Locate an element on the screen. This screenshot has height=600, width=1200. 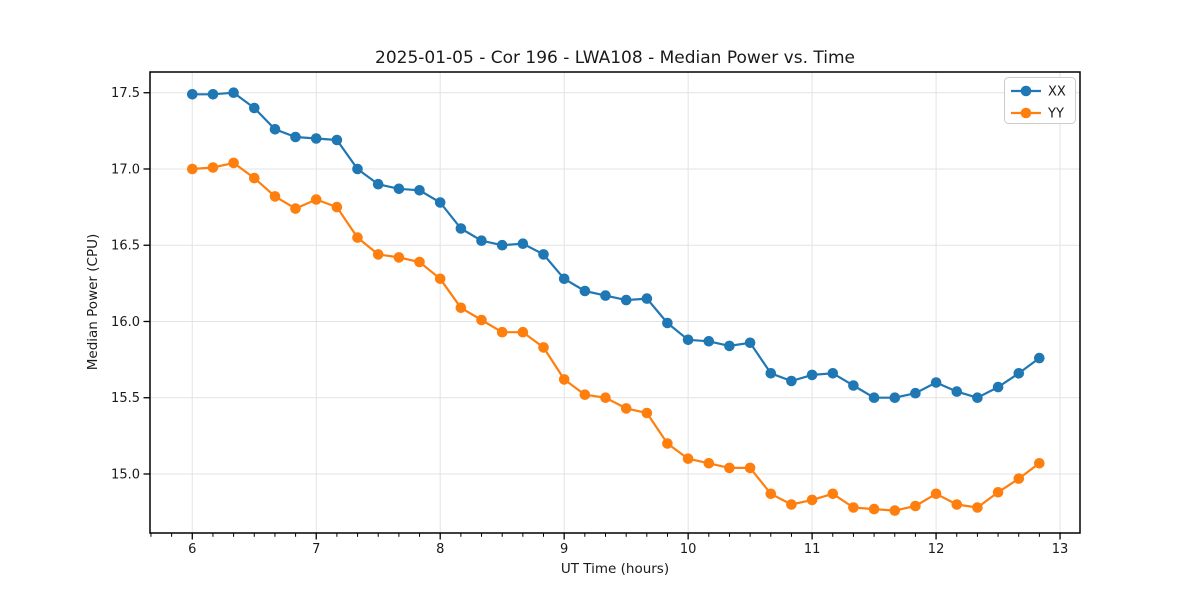
legend-label-yy: YY is located at coordinates (1055, 114).